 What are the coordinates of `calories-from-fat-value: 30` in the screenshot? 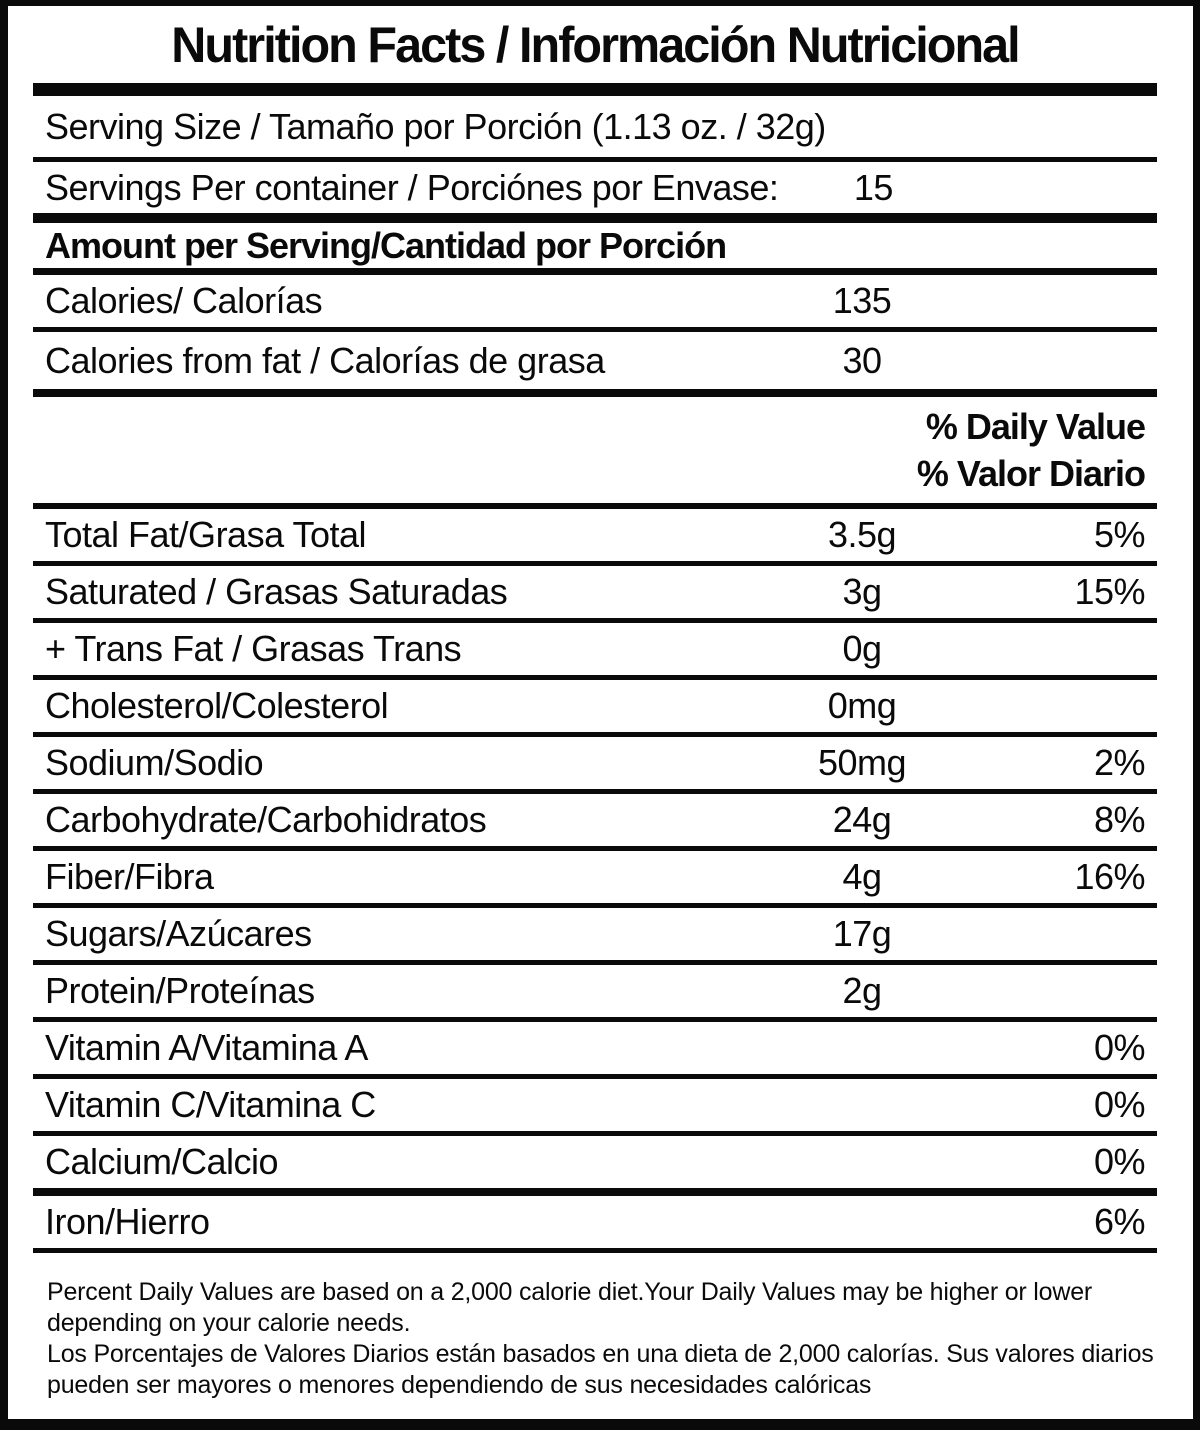 It's located at (862, 360).